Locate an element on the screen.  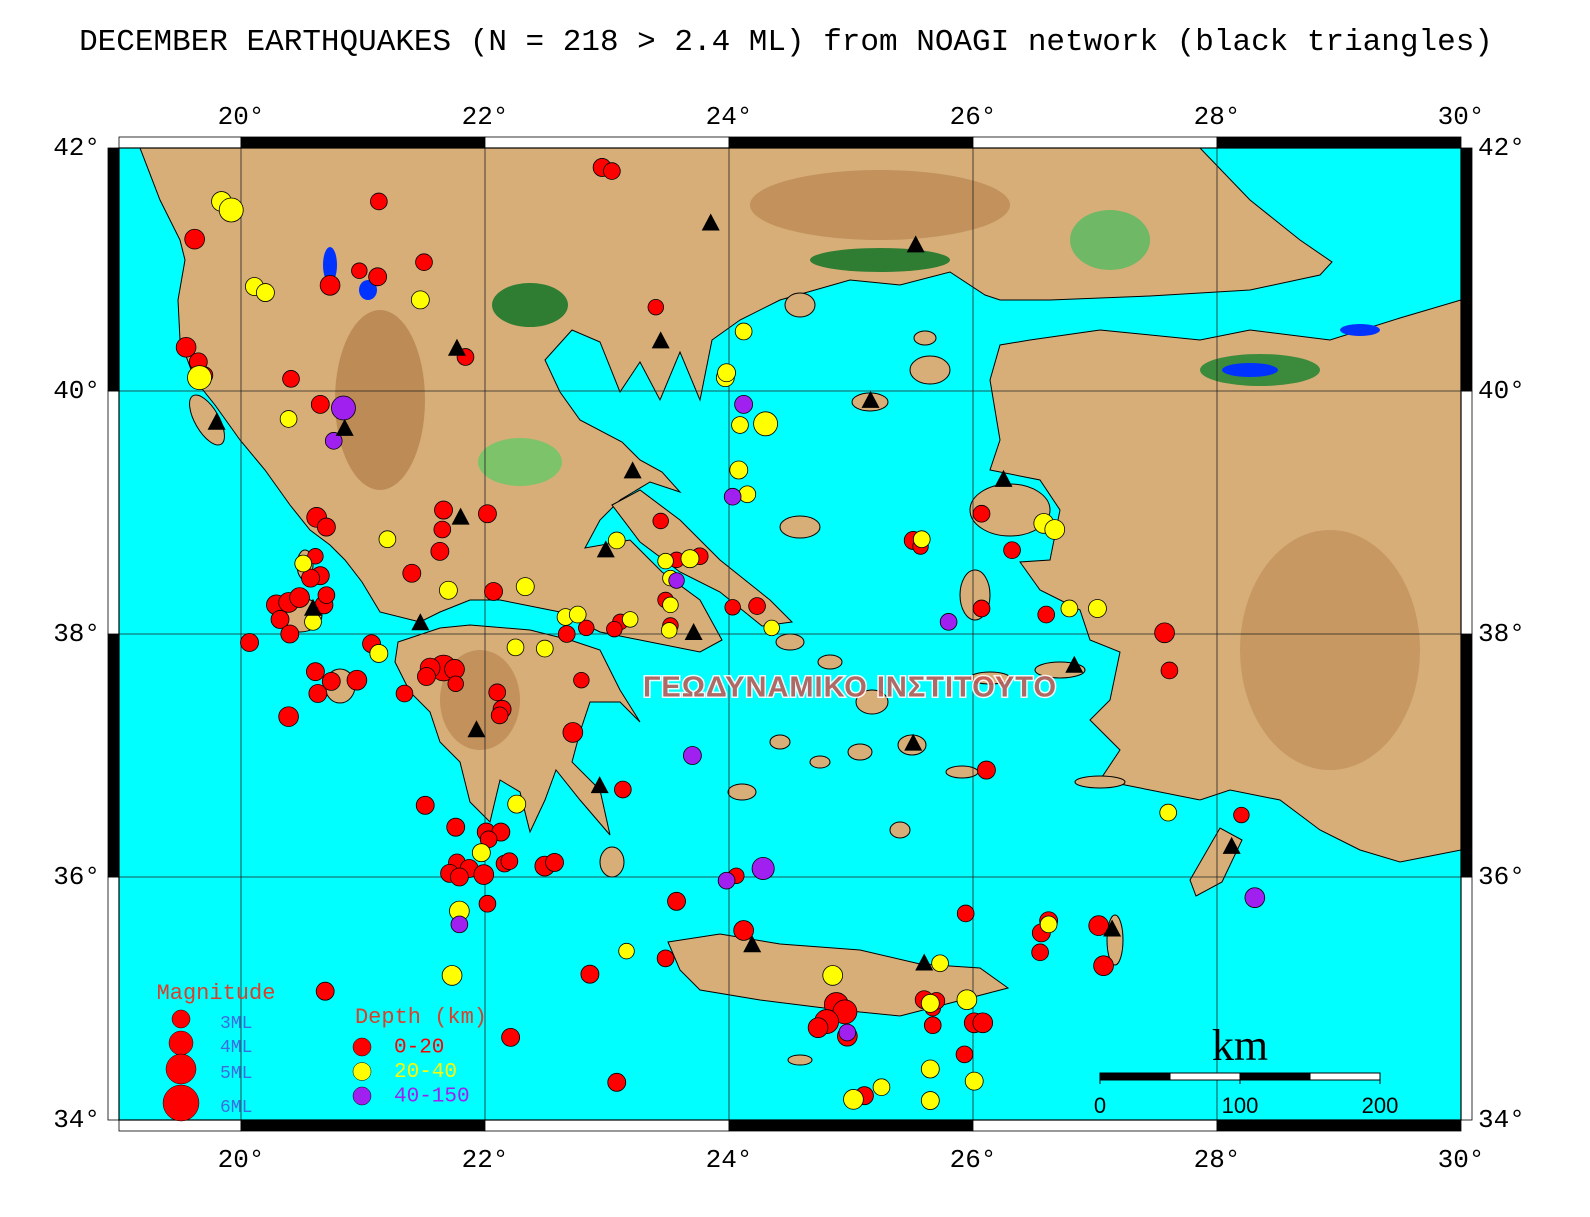
size-legend-label: 6ML is located at coordinates (236, 1108).